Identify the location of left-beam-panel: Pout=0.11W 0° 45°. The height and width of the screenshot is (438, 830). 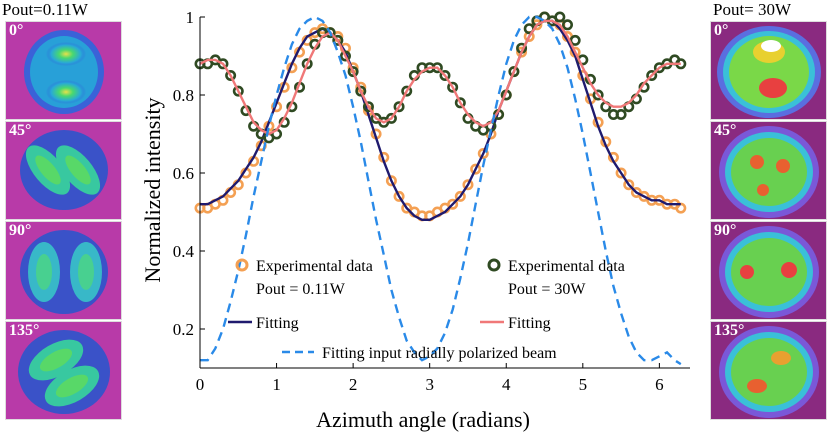
(62, 210).